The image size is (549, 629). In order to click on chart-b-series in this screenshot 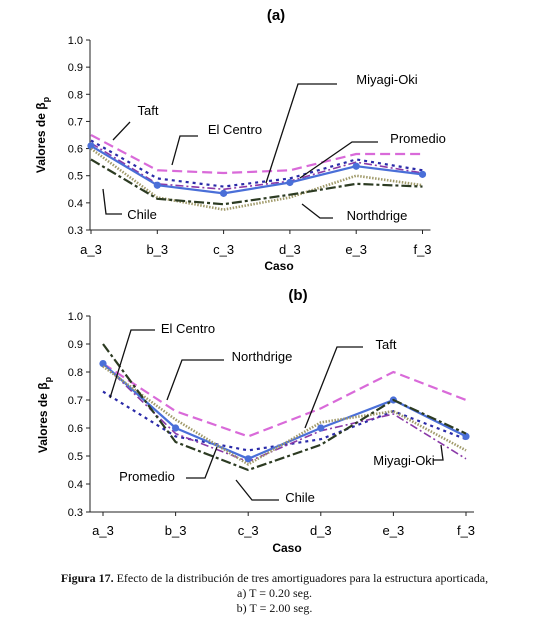, I will do `click(284, 407)`.